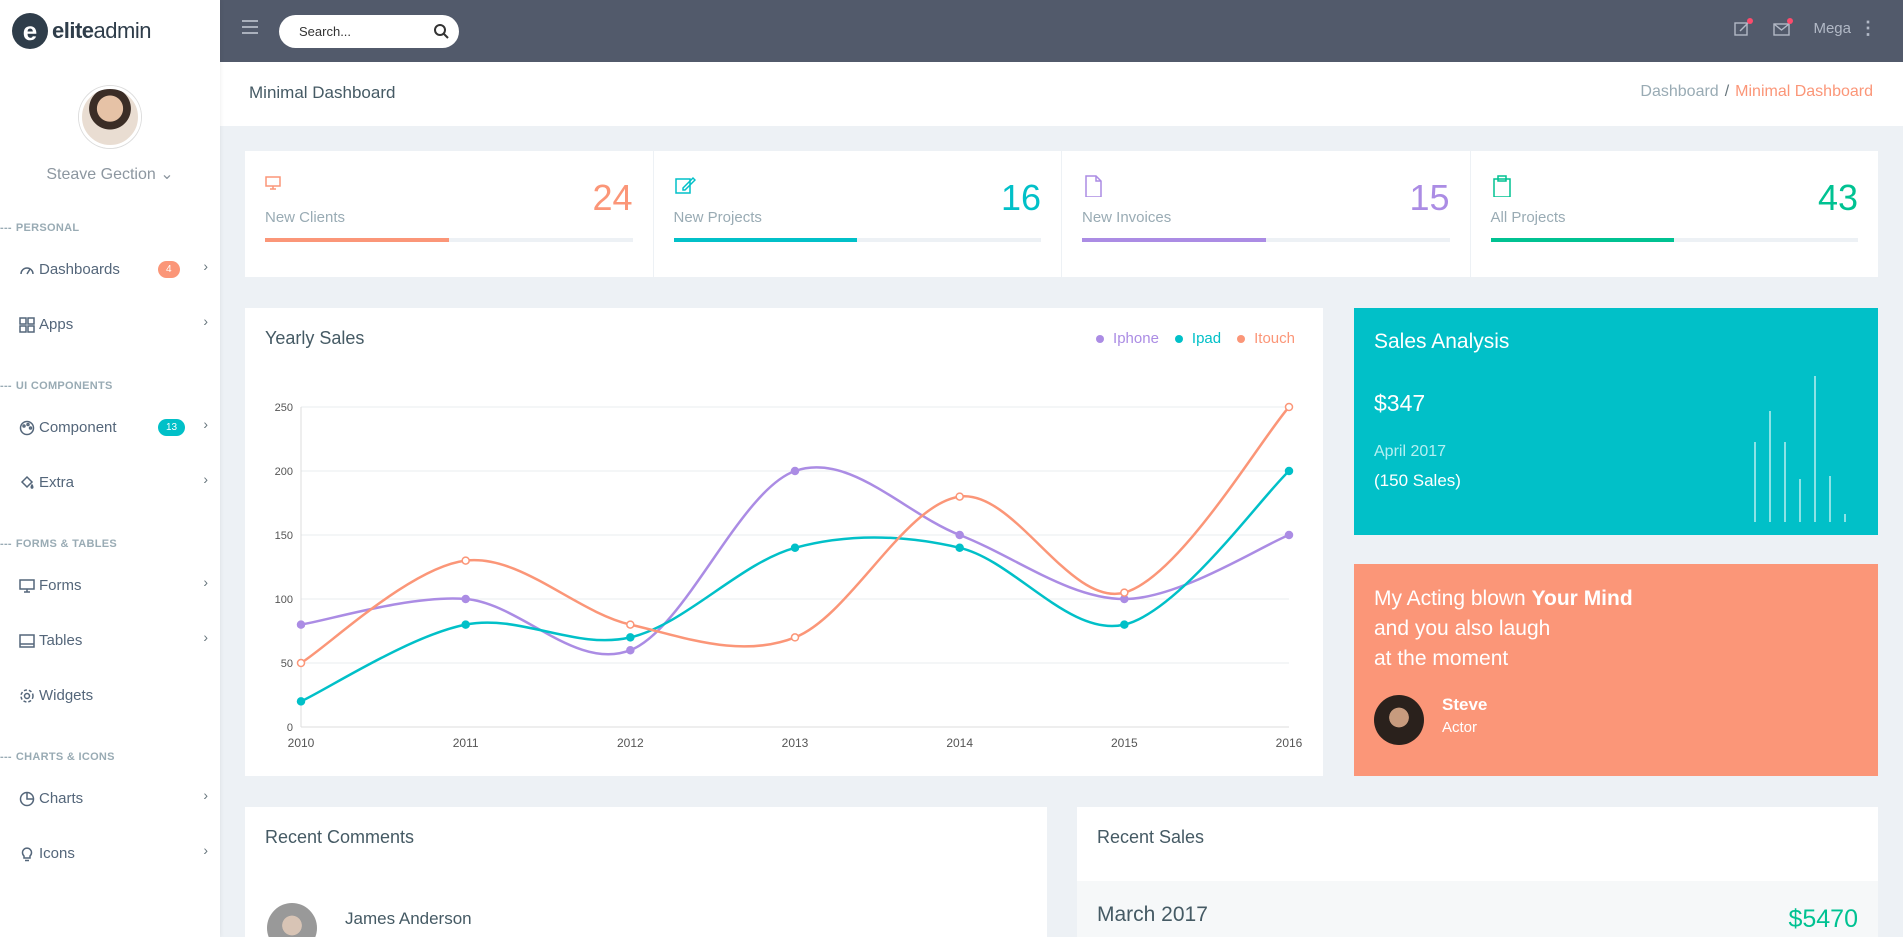 This screenshot has height=937, width=1903. What do you see at coordinates (110, 798) in the screenshot?
I see `sidebar-item-charts: Charts ›` at bounding box center [110, 798].